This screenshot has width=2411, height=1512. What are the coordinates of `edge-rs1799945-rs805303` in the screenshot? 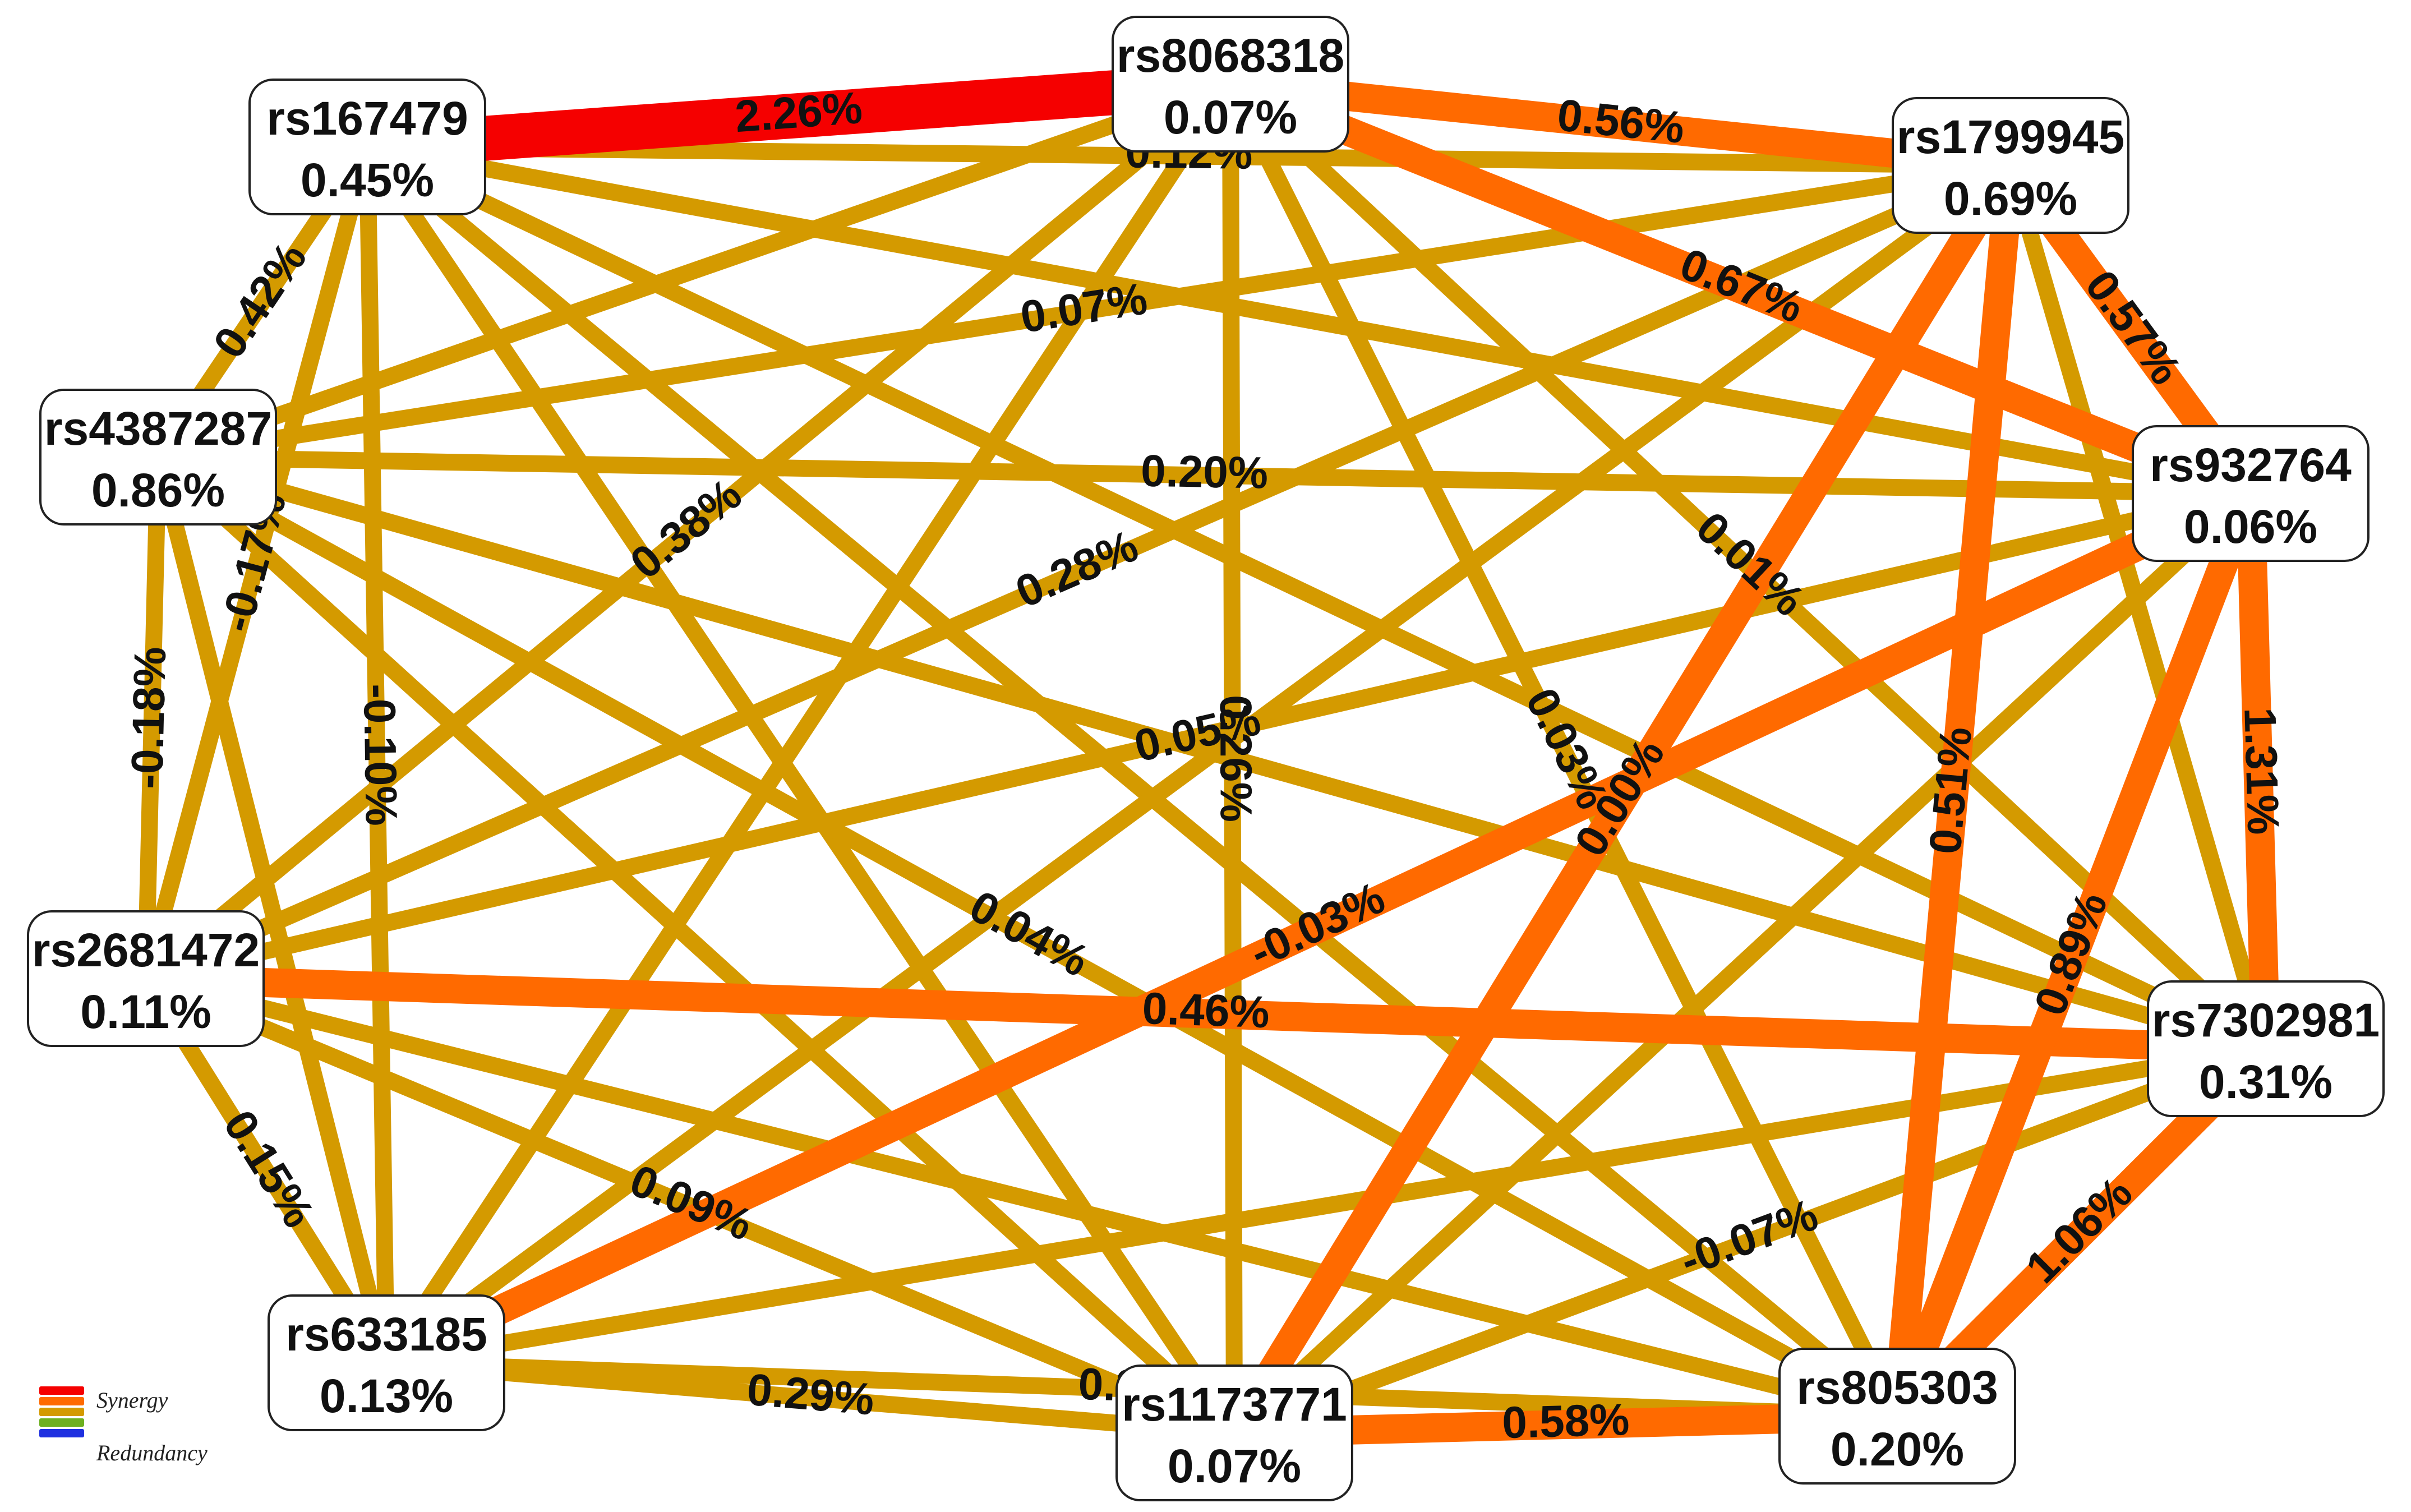 It's located at (1954, 791).